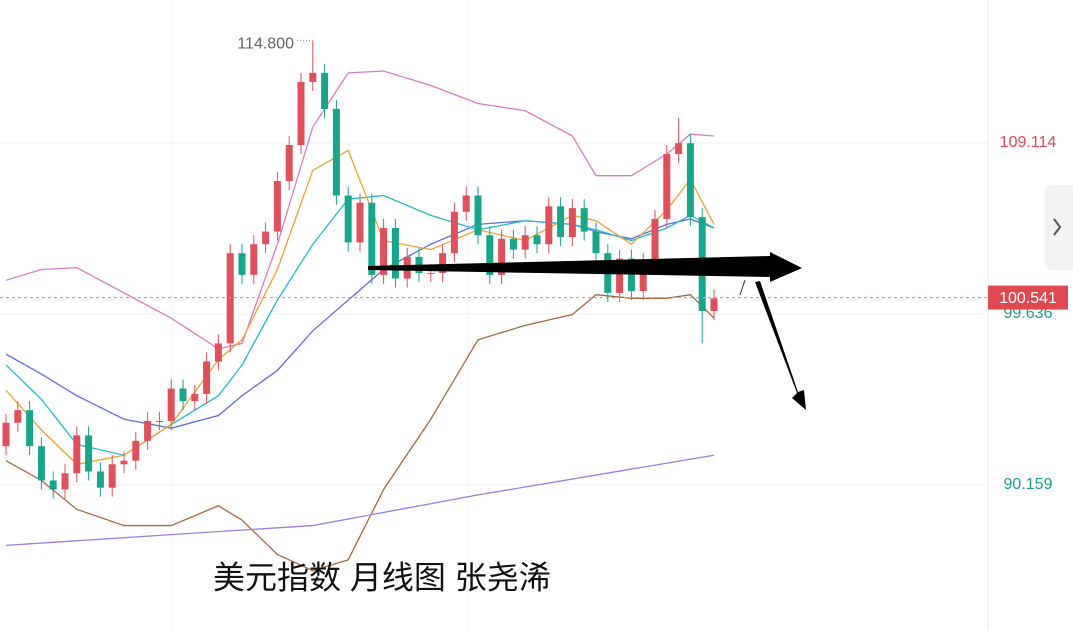 This screenshot has height=630, width=1073. I want to click on y-tick-label: 109.114, so click(1028, 142).